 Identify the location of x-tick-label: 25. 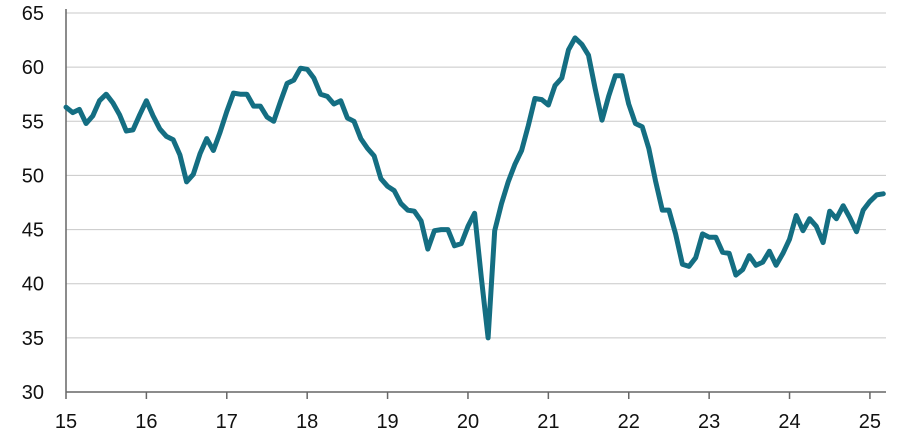
(870, 422).